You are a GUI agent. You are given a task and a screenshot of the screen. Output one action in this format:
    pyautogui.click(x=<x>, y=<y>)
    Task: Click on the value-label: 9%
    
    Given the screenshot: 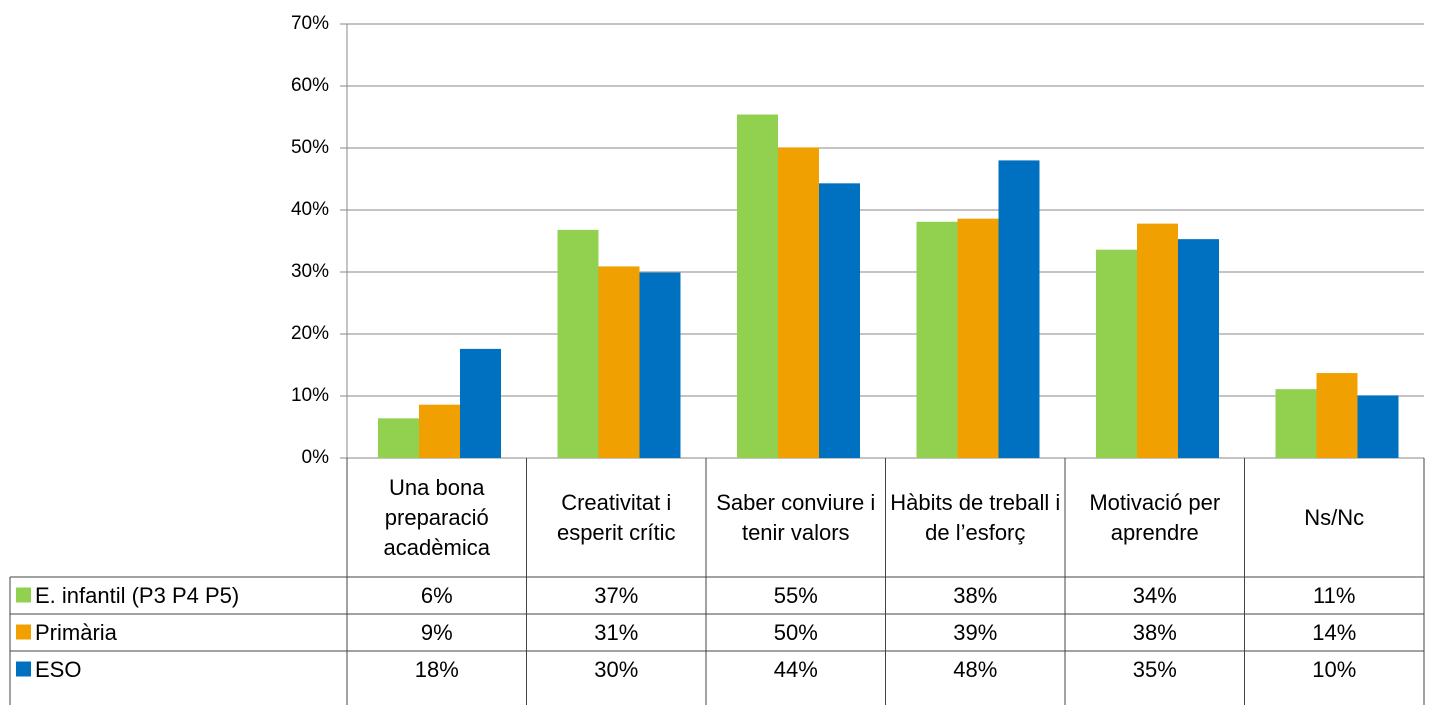 What is the action you would take?
    pyautogui.click(x=436, y=632)
    